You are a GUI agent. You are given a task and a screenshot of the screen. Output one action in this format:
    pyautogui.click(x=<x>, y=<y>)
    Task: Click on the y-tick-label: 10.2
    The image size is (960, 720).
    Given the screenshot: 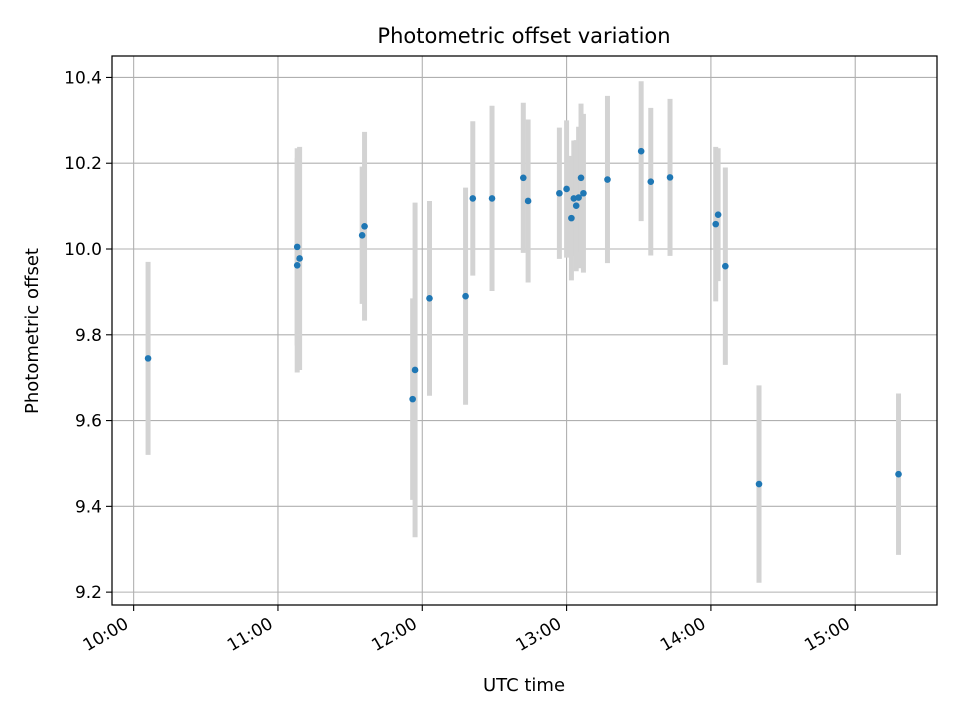 What is the action you would take?
    pyautogui.click(x=83, y=164)
    